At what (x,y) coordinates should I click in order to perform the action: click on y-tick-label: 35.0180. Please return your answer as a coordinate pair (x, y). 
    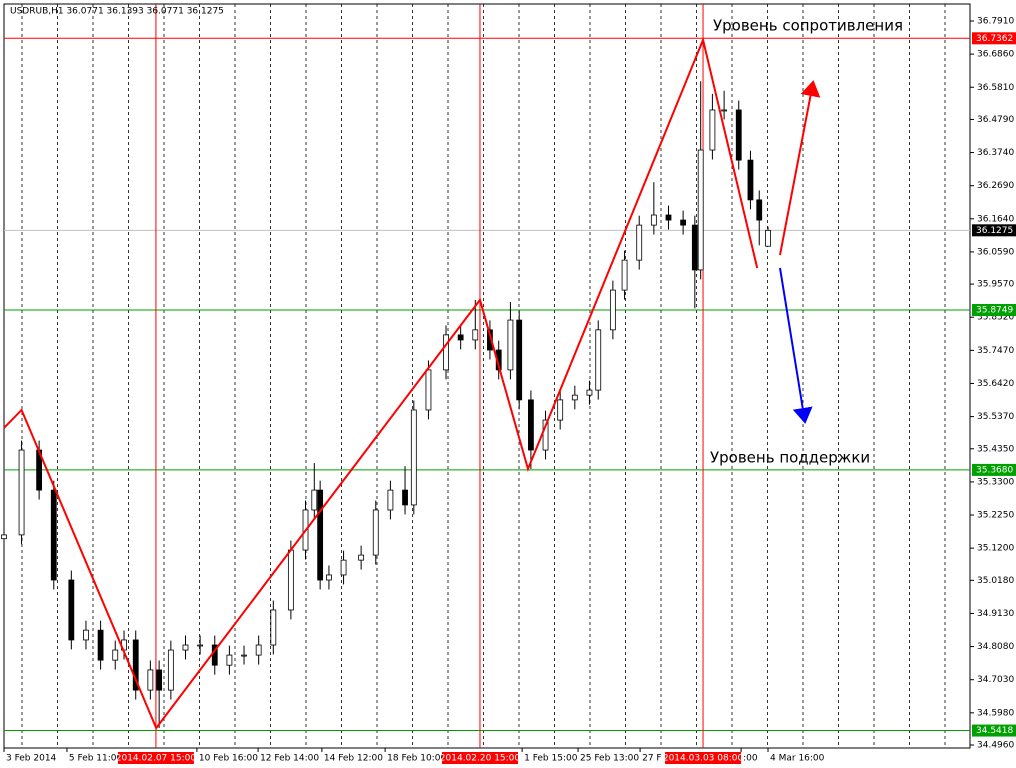
    Looking at the image, I should click on (995, 581).